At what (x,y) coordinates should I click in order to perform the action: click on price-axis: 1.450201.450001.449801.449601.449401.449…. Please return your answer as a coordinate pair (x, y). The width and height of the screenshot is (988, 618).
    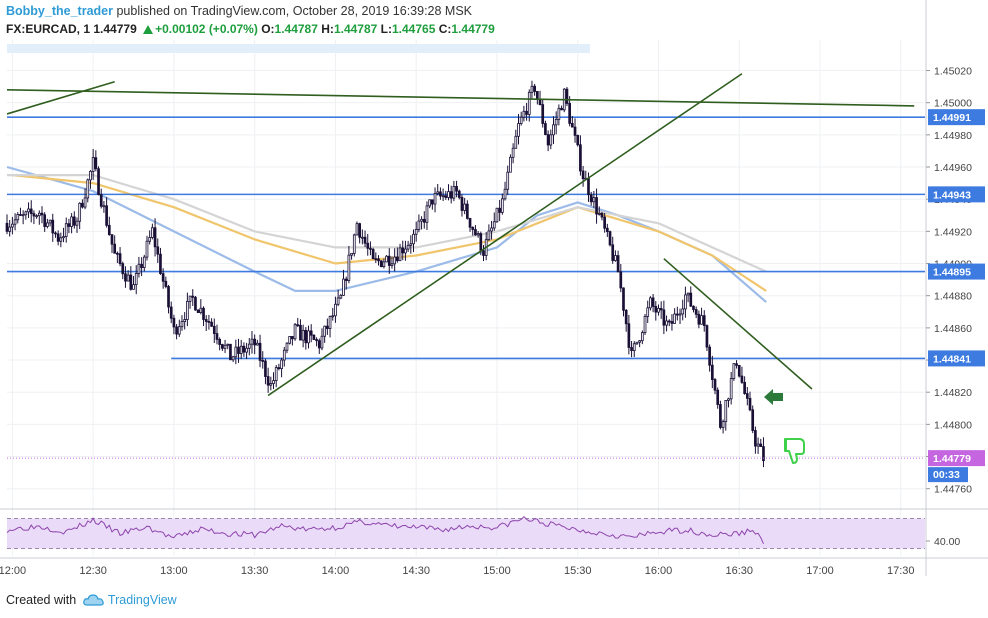
    Looking at the image, I should click on (948, 288).